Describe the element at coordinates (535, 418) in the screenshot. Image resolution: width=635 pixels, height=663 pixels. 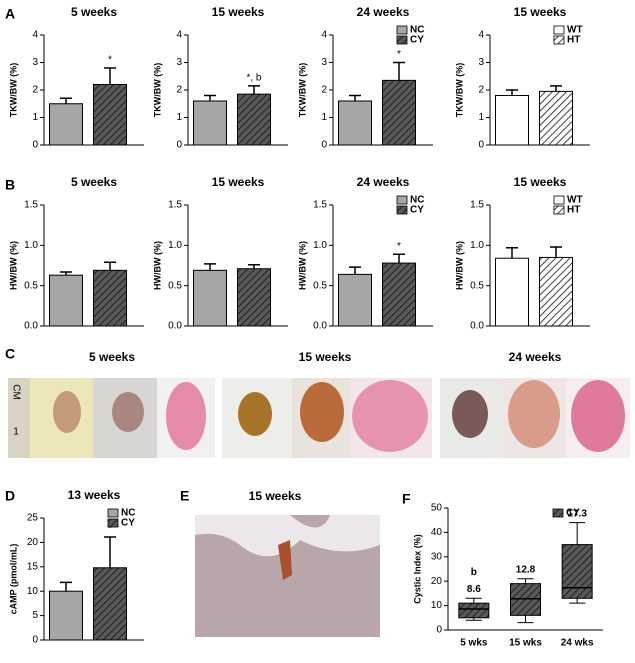
I see `photo-group` at that location.